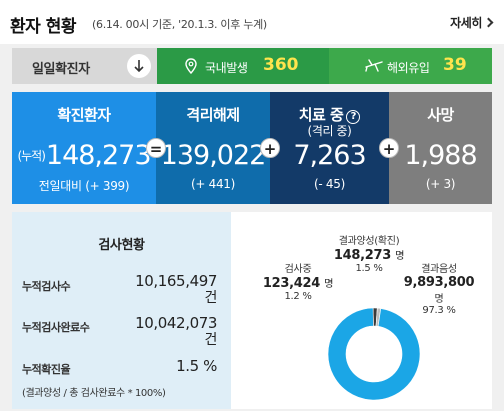 This screenshot has width=504, height=411. I want to click on released-value: 139,022, so click(213, 155).